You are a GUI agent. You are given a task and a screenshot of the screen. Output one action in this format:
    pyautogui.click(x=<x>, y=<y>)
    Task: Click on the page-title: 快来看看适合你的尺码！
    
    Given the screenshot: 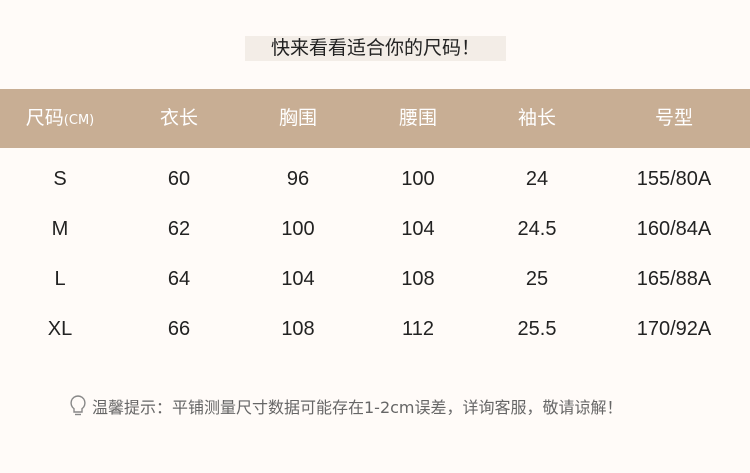 What is the action you would take?
    pyautogui.click(x=375, y=48)
    